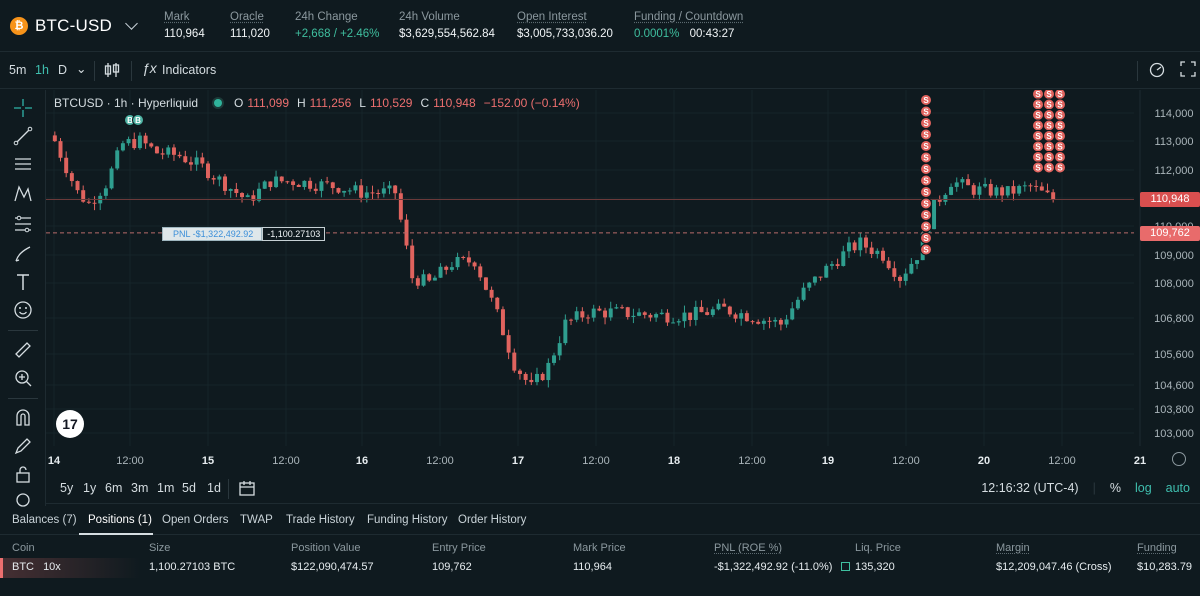 The height and width of the screenshot is (596, 1200). I want to click on eye-icon, so click(23, 500).